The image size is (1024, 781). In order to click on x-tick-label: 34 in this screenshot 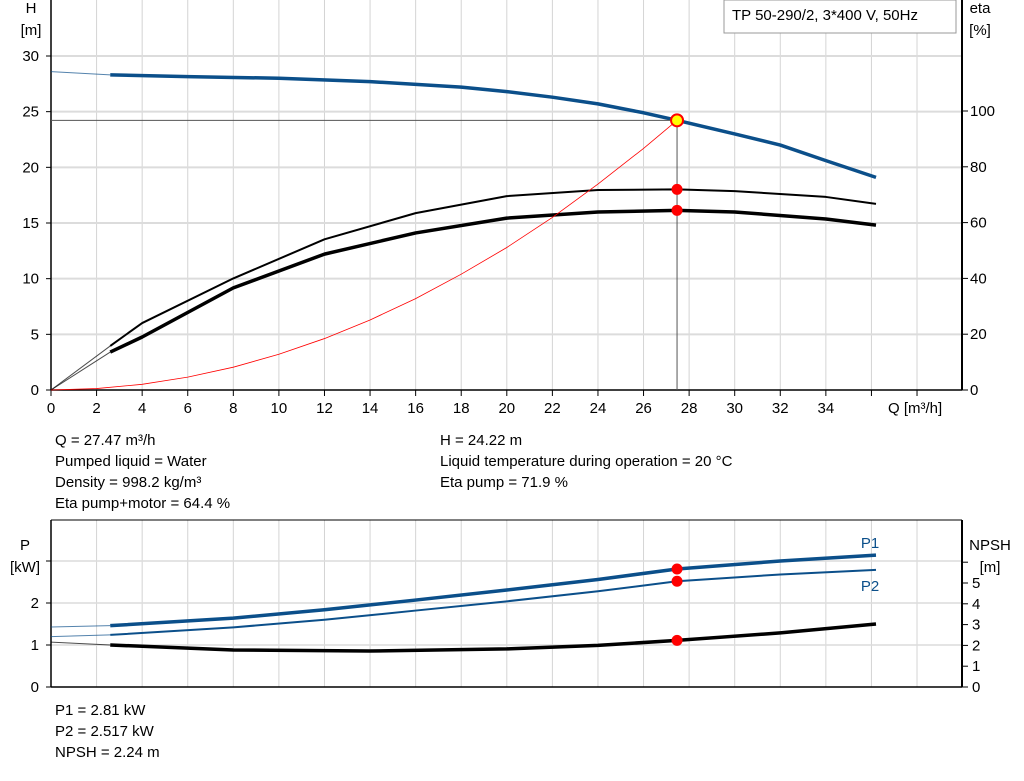, I will do `click(826, 408)`.